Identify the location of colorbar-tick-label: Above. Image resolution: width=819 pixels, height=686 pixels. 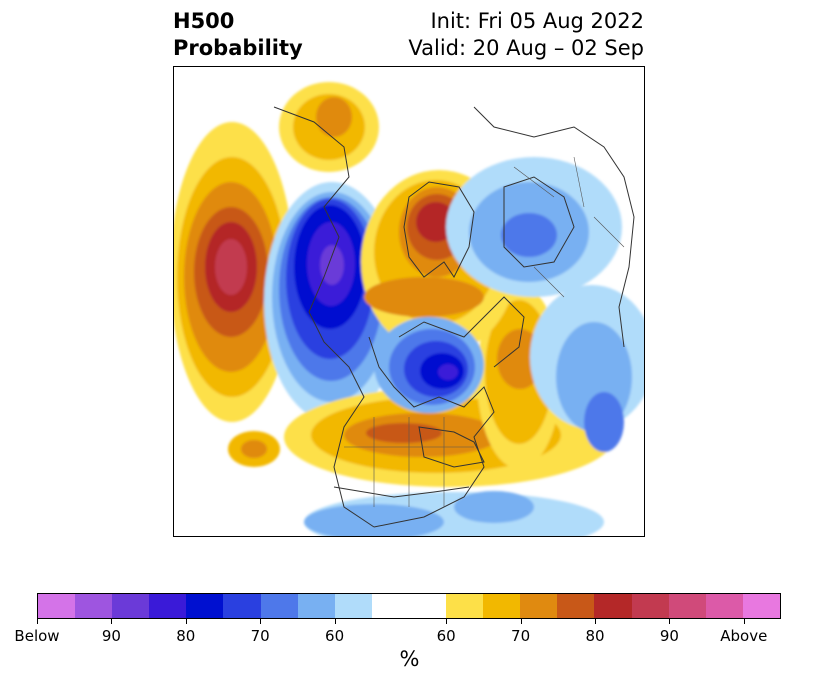
(744, 636).